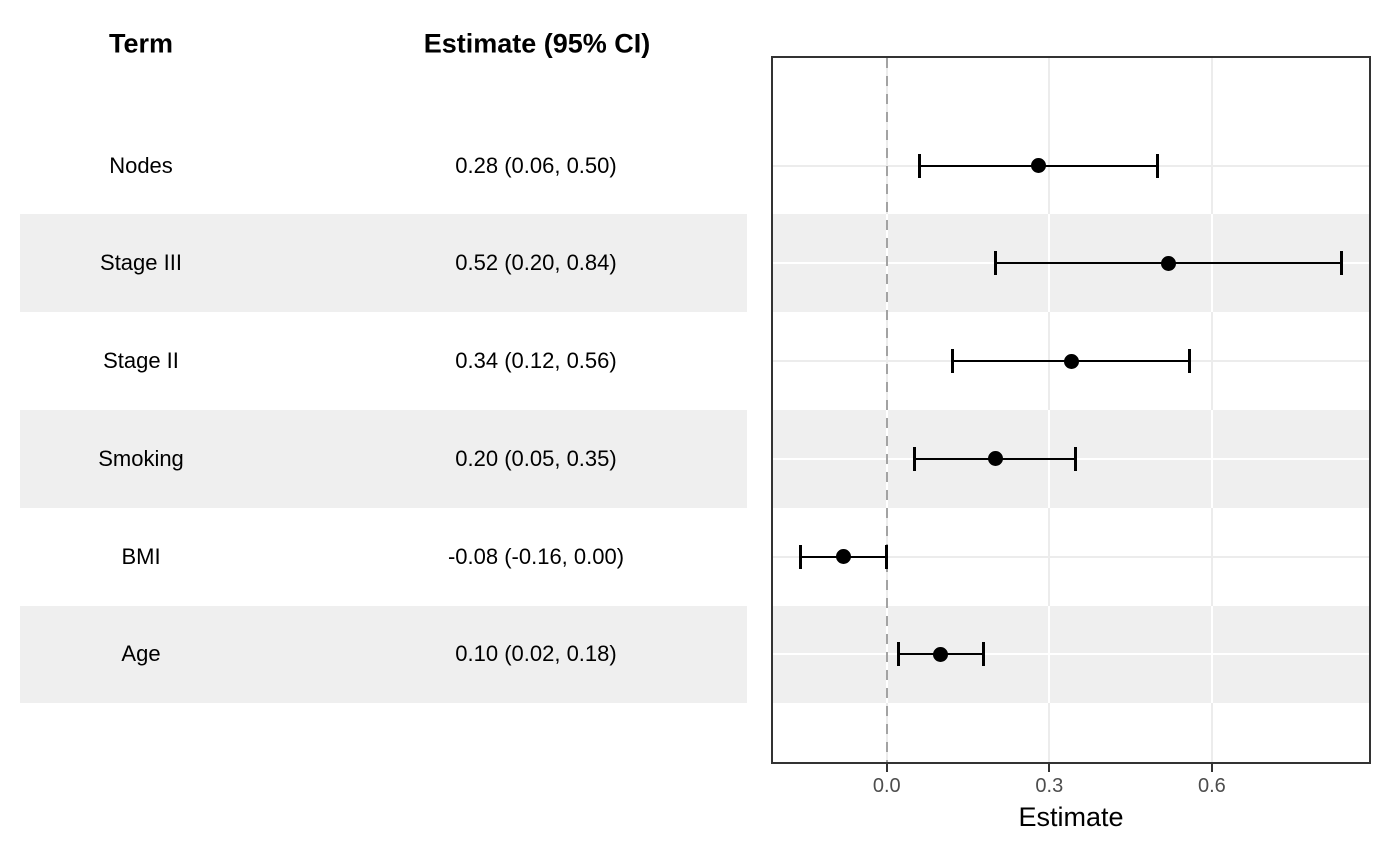 The image size is (1400, 865). I want to click on estimate-ci-label: 0.52 (0.20, 0.84), so click(536, 263).